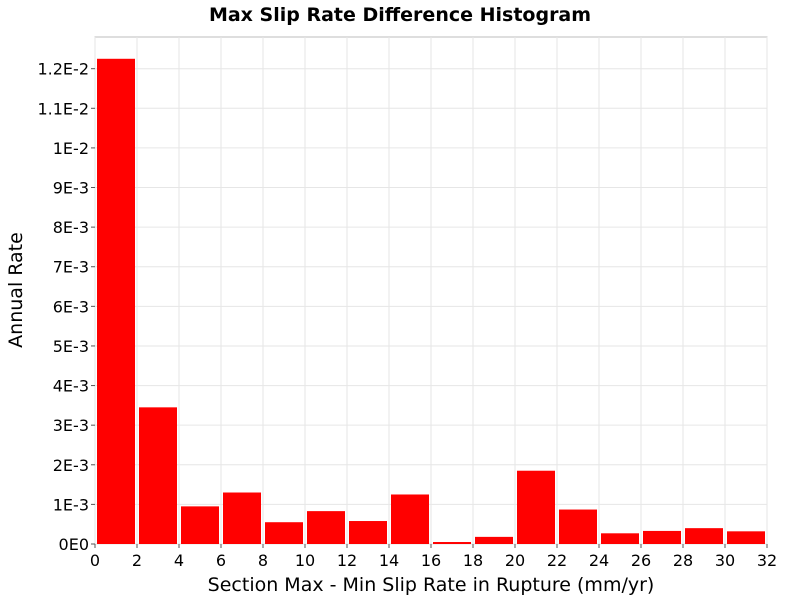 The height and width of the screenshot is (600, 800). What do you see at coordinates (63, 108) in the screenshot?
I see `y-tick-label: 1.1E-2` at bounding box center [63, 108].